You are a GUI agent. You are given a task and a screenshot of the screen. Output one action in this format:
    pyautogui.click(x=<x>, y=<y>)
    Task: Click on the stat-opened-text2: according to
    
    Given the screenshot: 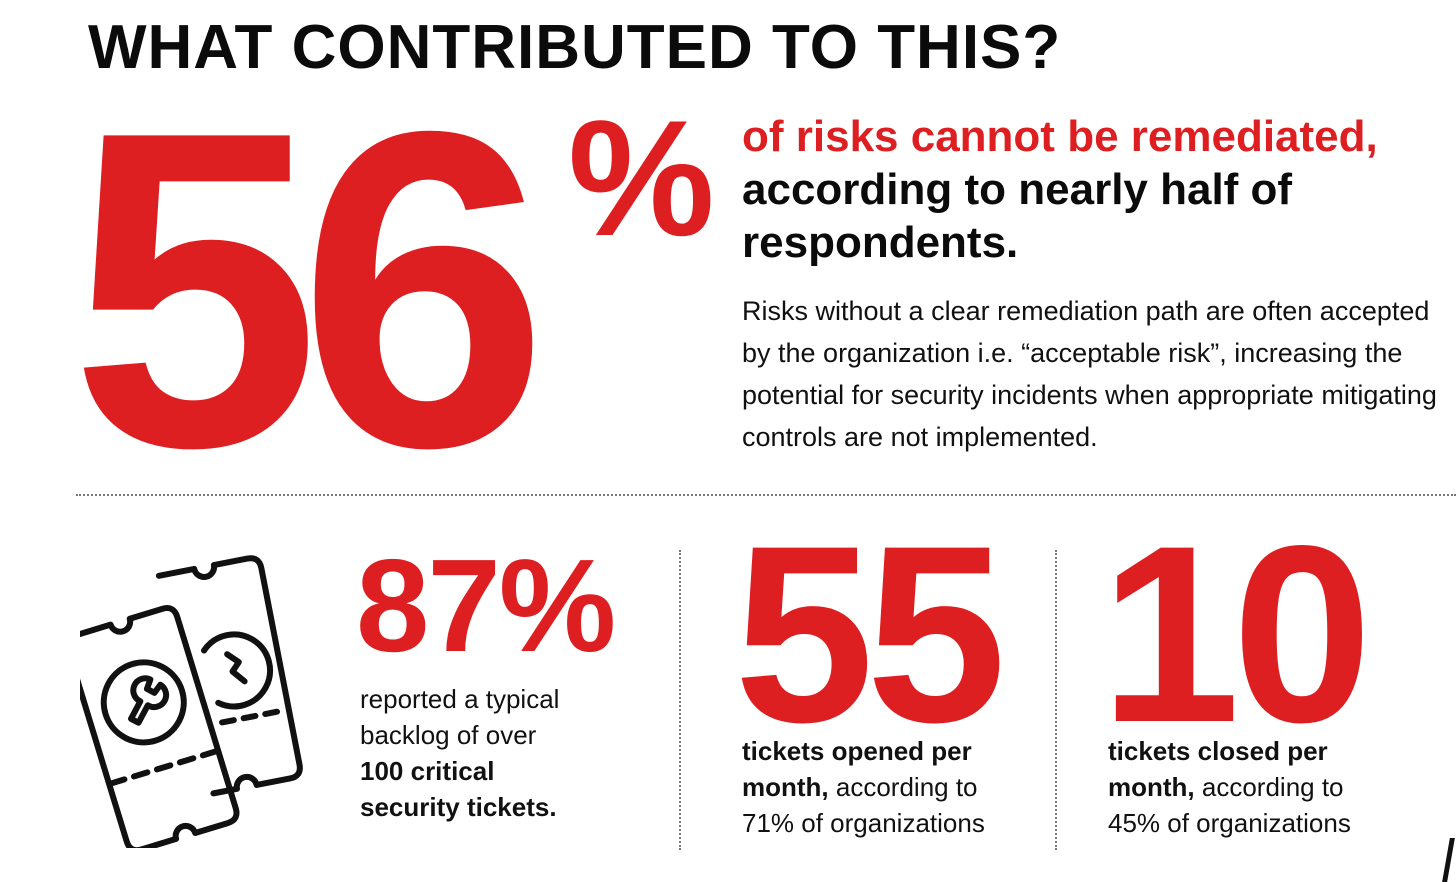 What is the action you would take?
    pyautogui.click(x=903, y=787)
    